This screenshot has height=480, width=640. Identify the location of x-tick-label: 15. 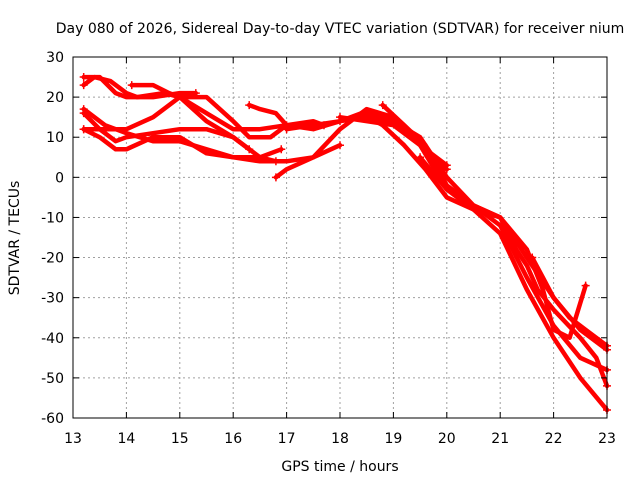
(180, 439).